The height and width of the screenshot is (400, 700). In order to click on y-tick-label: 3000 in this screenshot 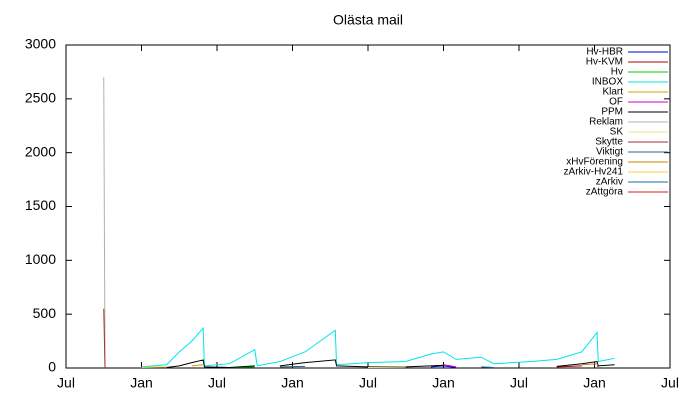, I will do `click(40, 44)`.